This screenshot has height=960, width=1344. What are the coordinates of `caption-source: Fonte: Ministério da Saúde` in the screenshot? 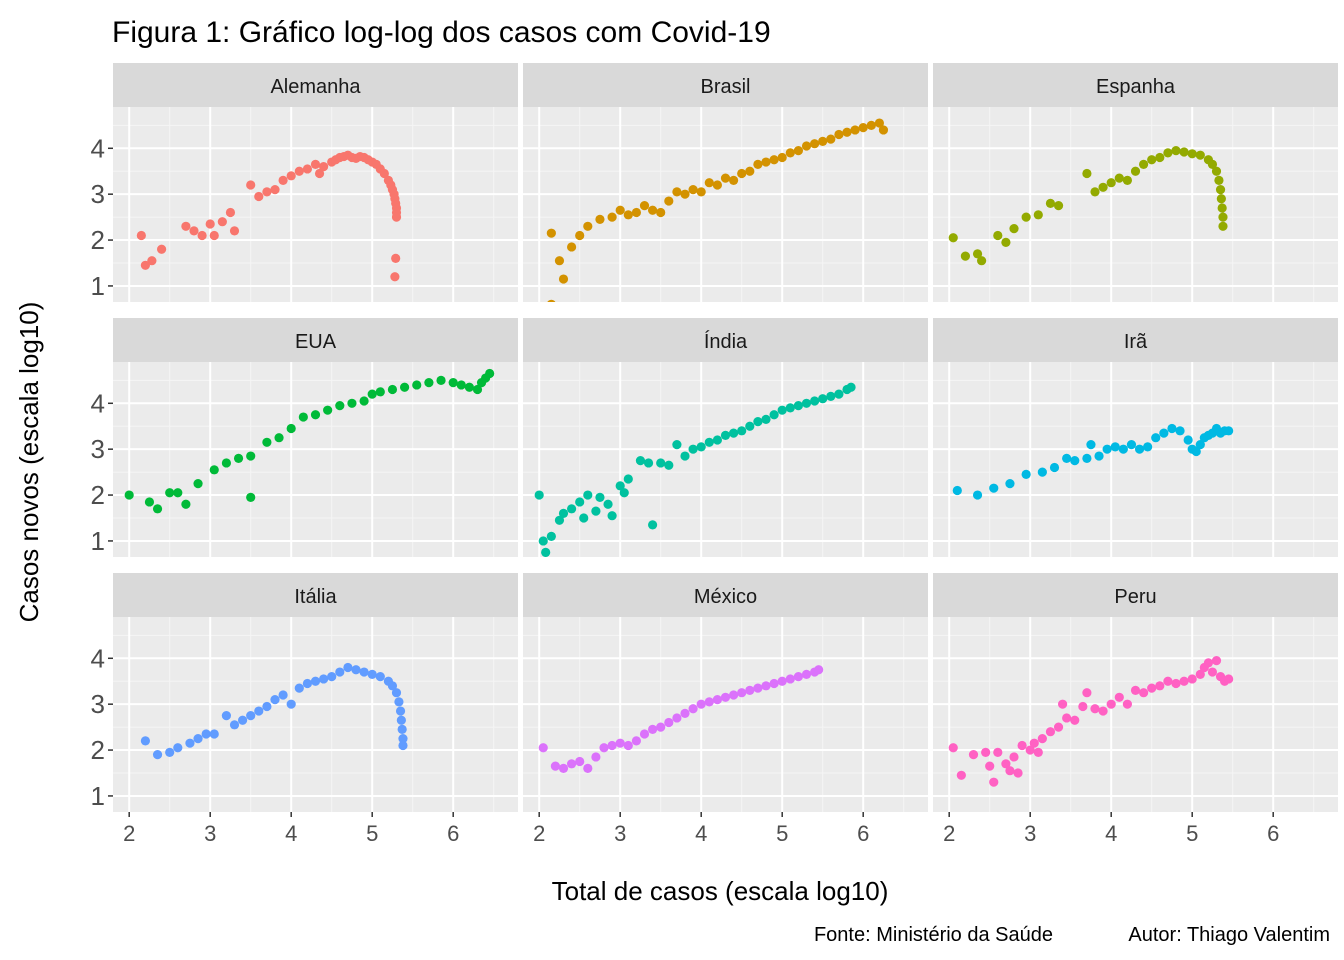 It's located at (933, 935).